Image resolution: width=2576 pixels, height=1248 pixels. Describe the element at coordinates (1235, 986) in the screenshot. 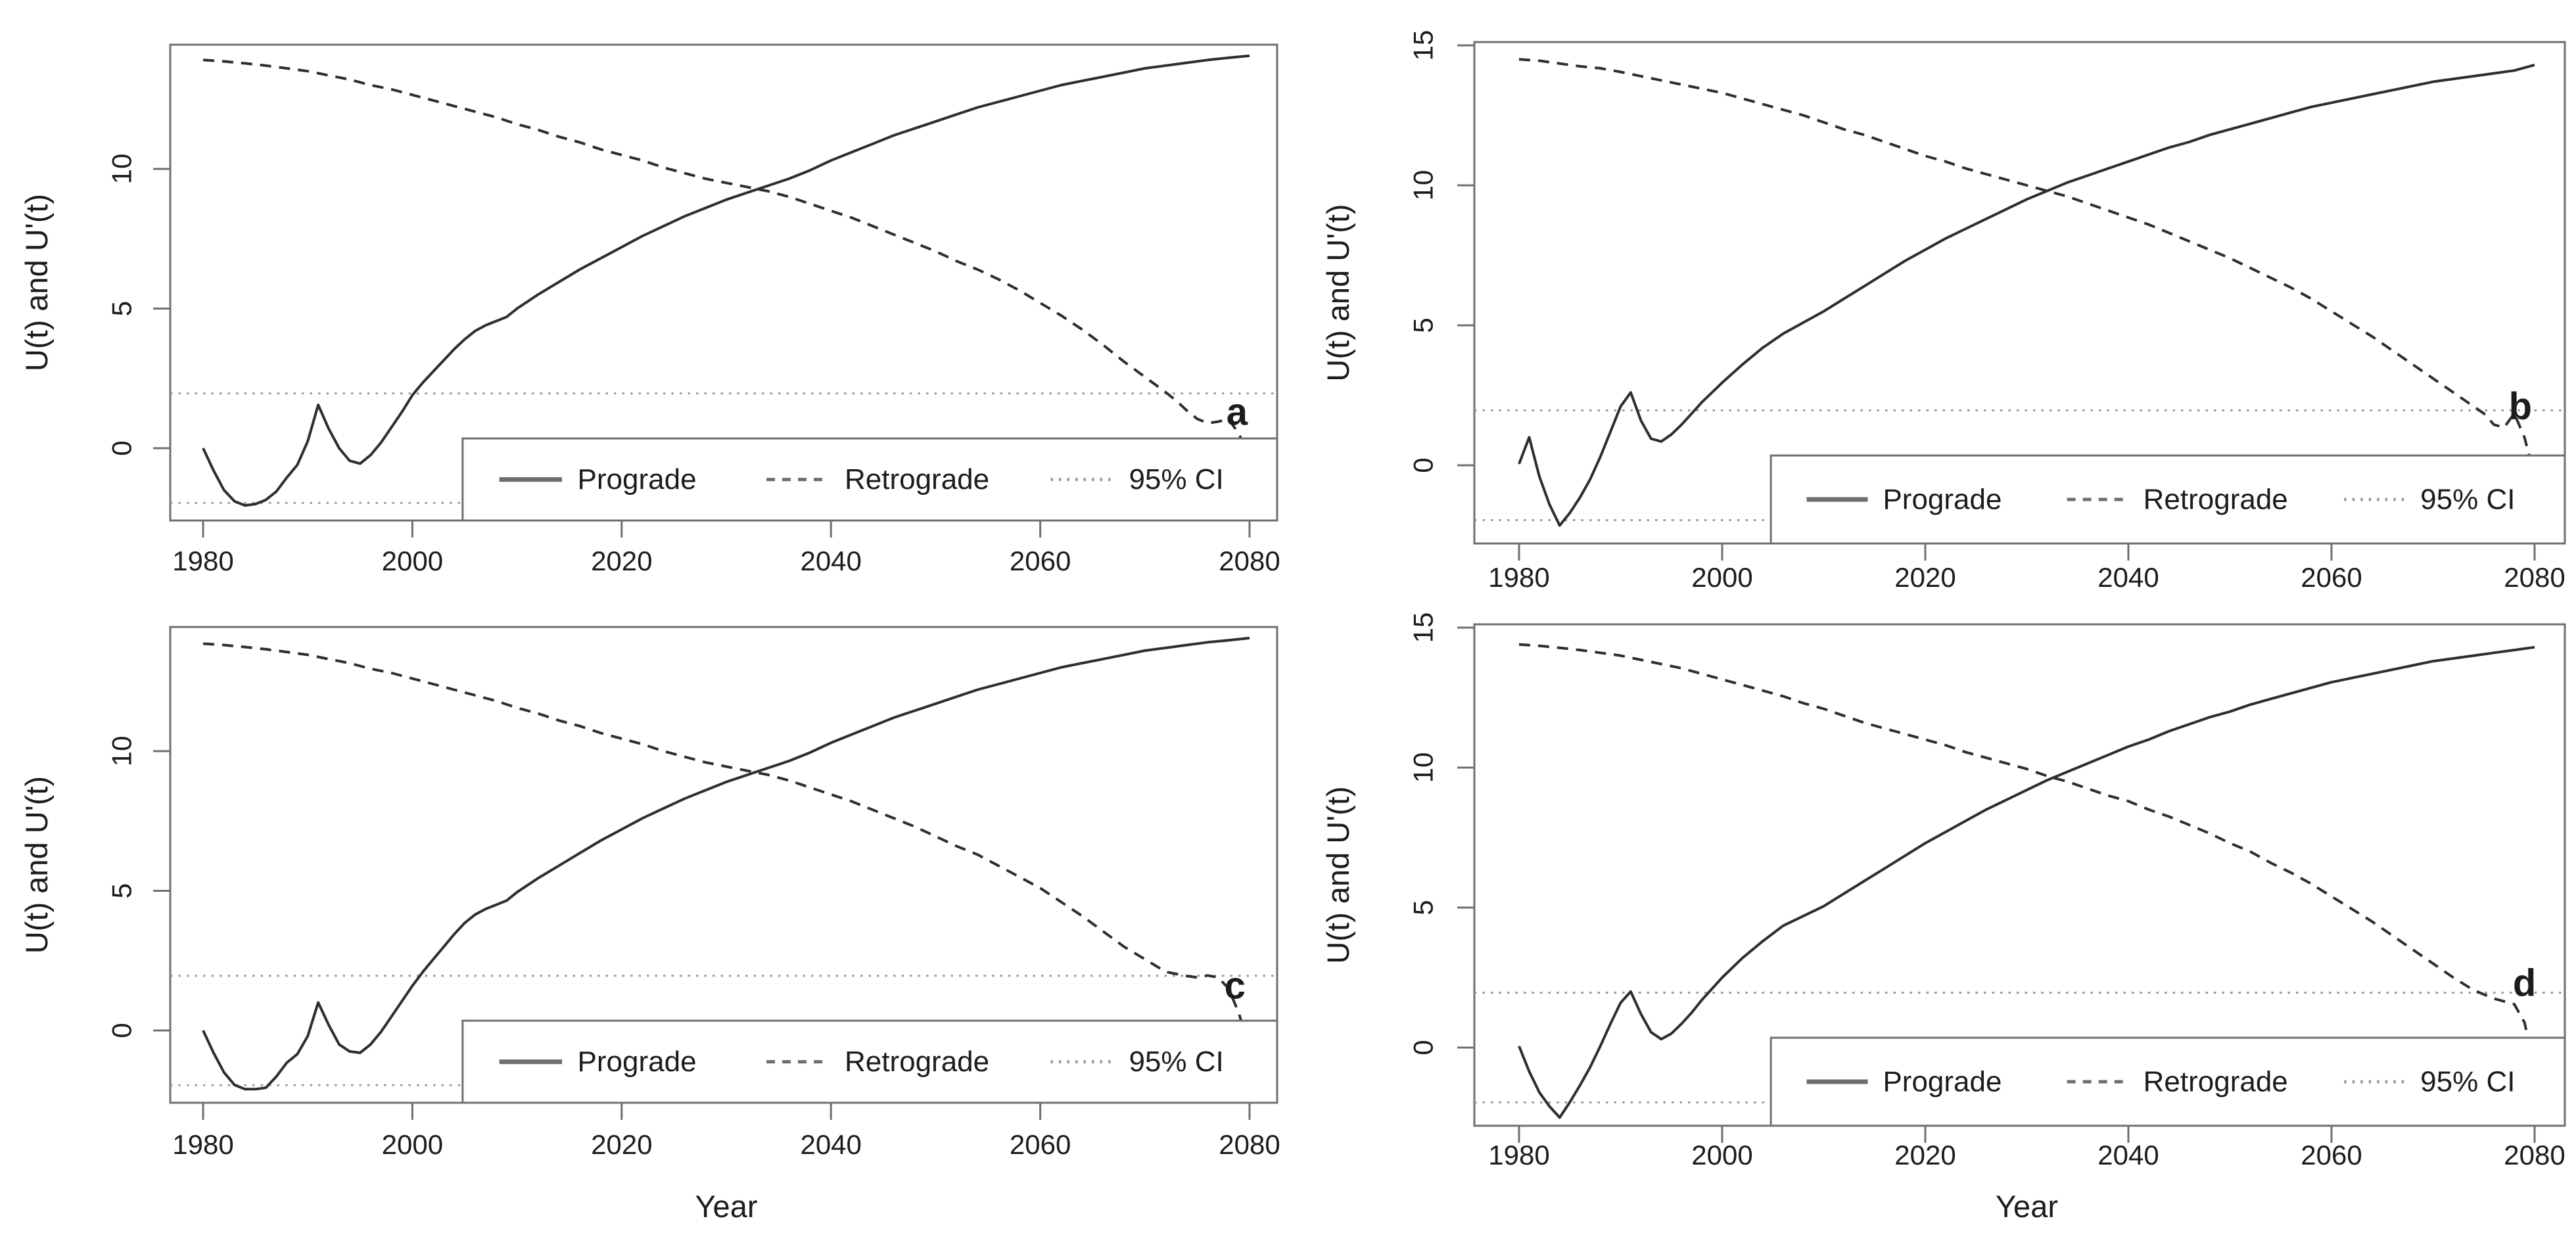

I see `panel-letter: c` at that location.